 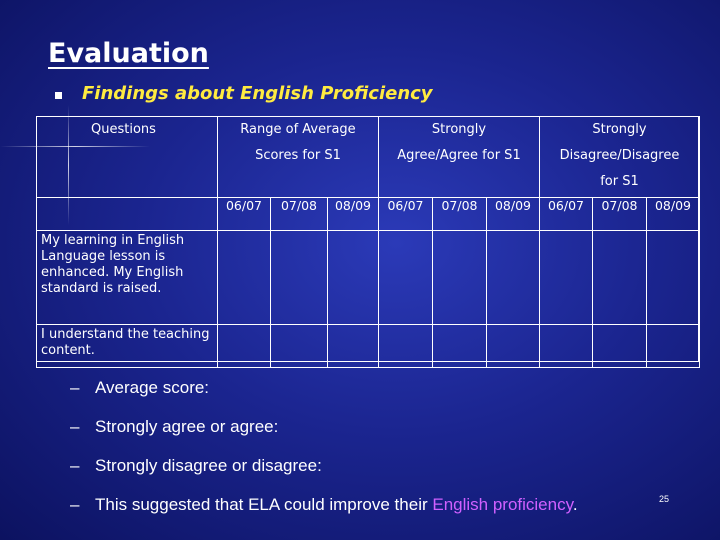 I want to click on header-strongly-agree: Strongly Agree/Agree for S1, so click(x=459, y=157).